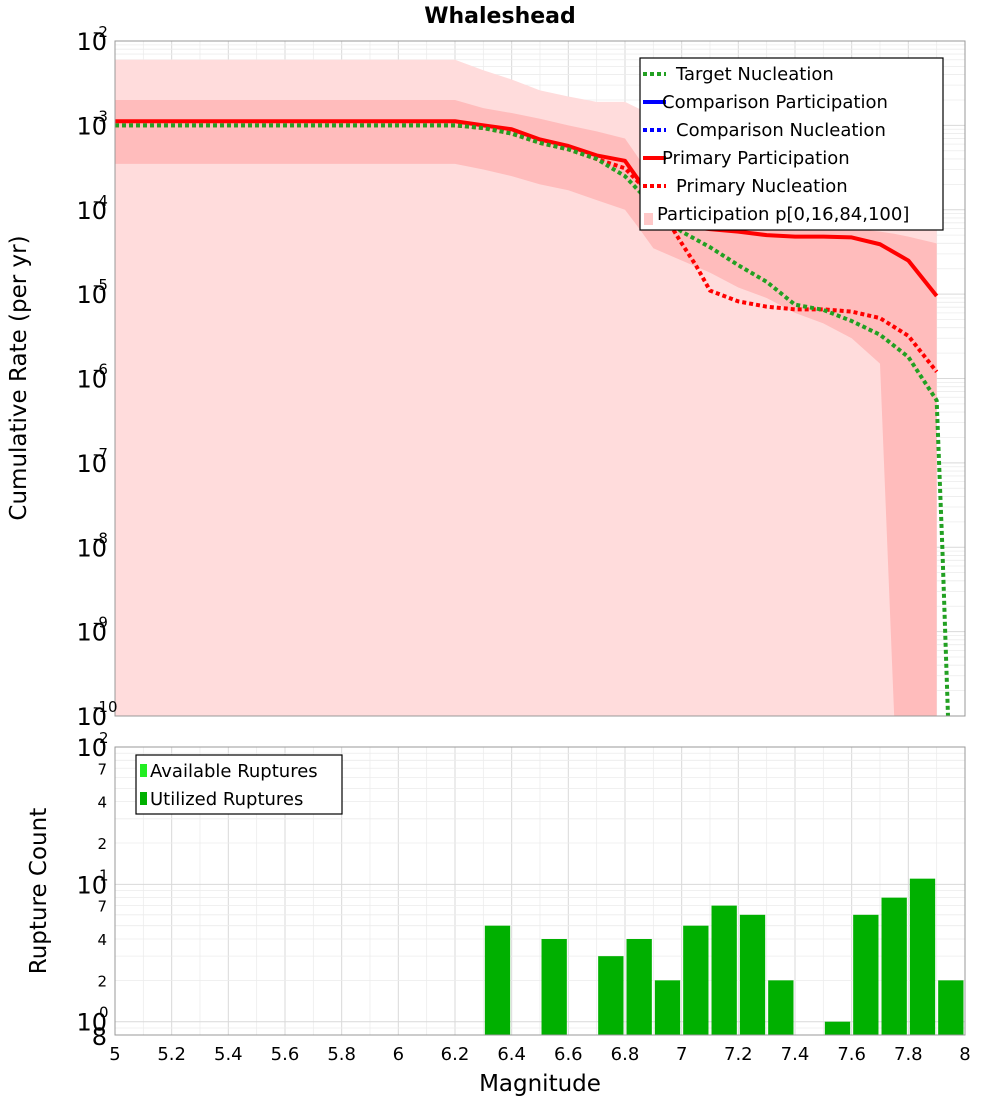 The width and height of the screenshot is (1000, 1100). I want to click on rupture-bars, so click(724, 956).